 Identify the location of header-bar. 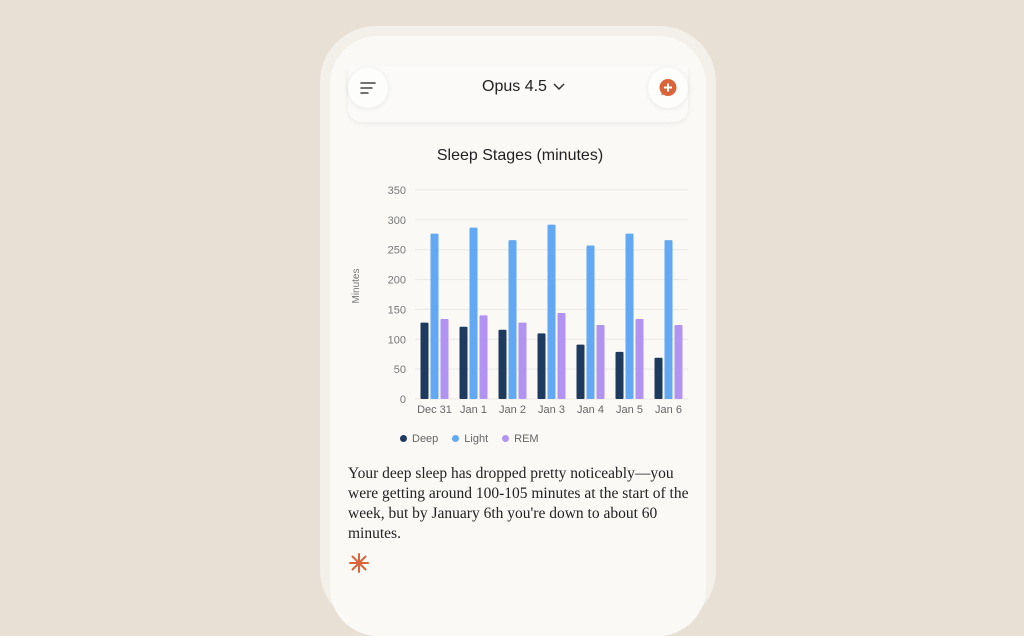
(518, 94).